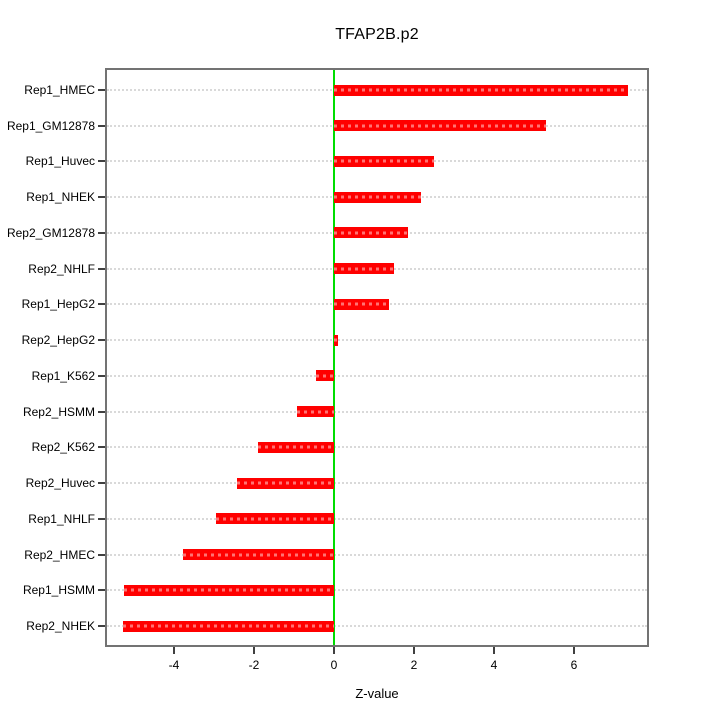 This screenshot has width=720, height=720. I want to click on category-label: Rep1_NHLF, so click(61, 518).